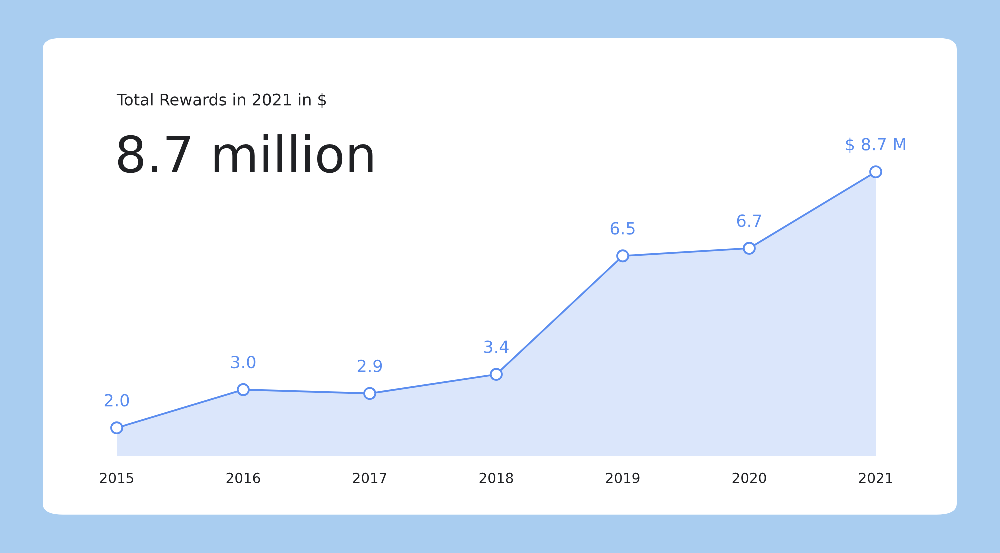 The image size is (1000, 553). Describe the element at coordinates (221, 100) in the screenshot. I see `chart-title: Total Rewards in 2021 in $` at that location.